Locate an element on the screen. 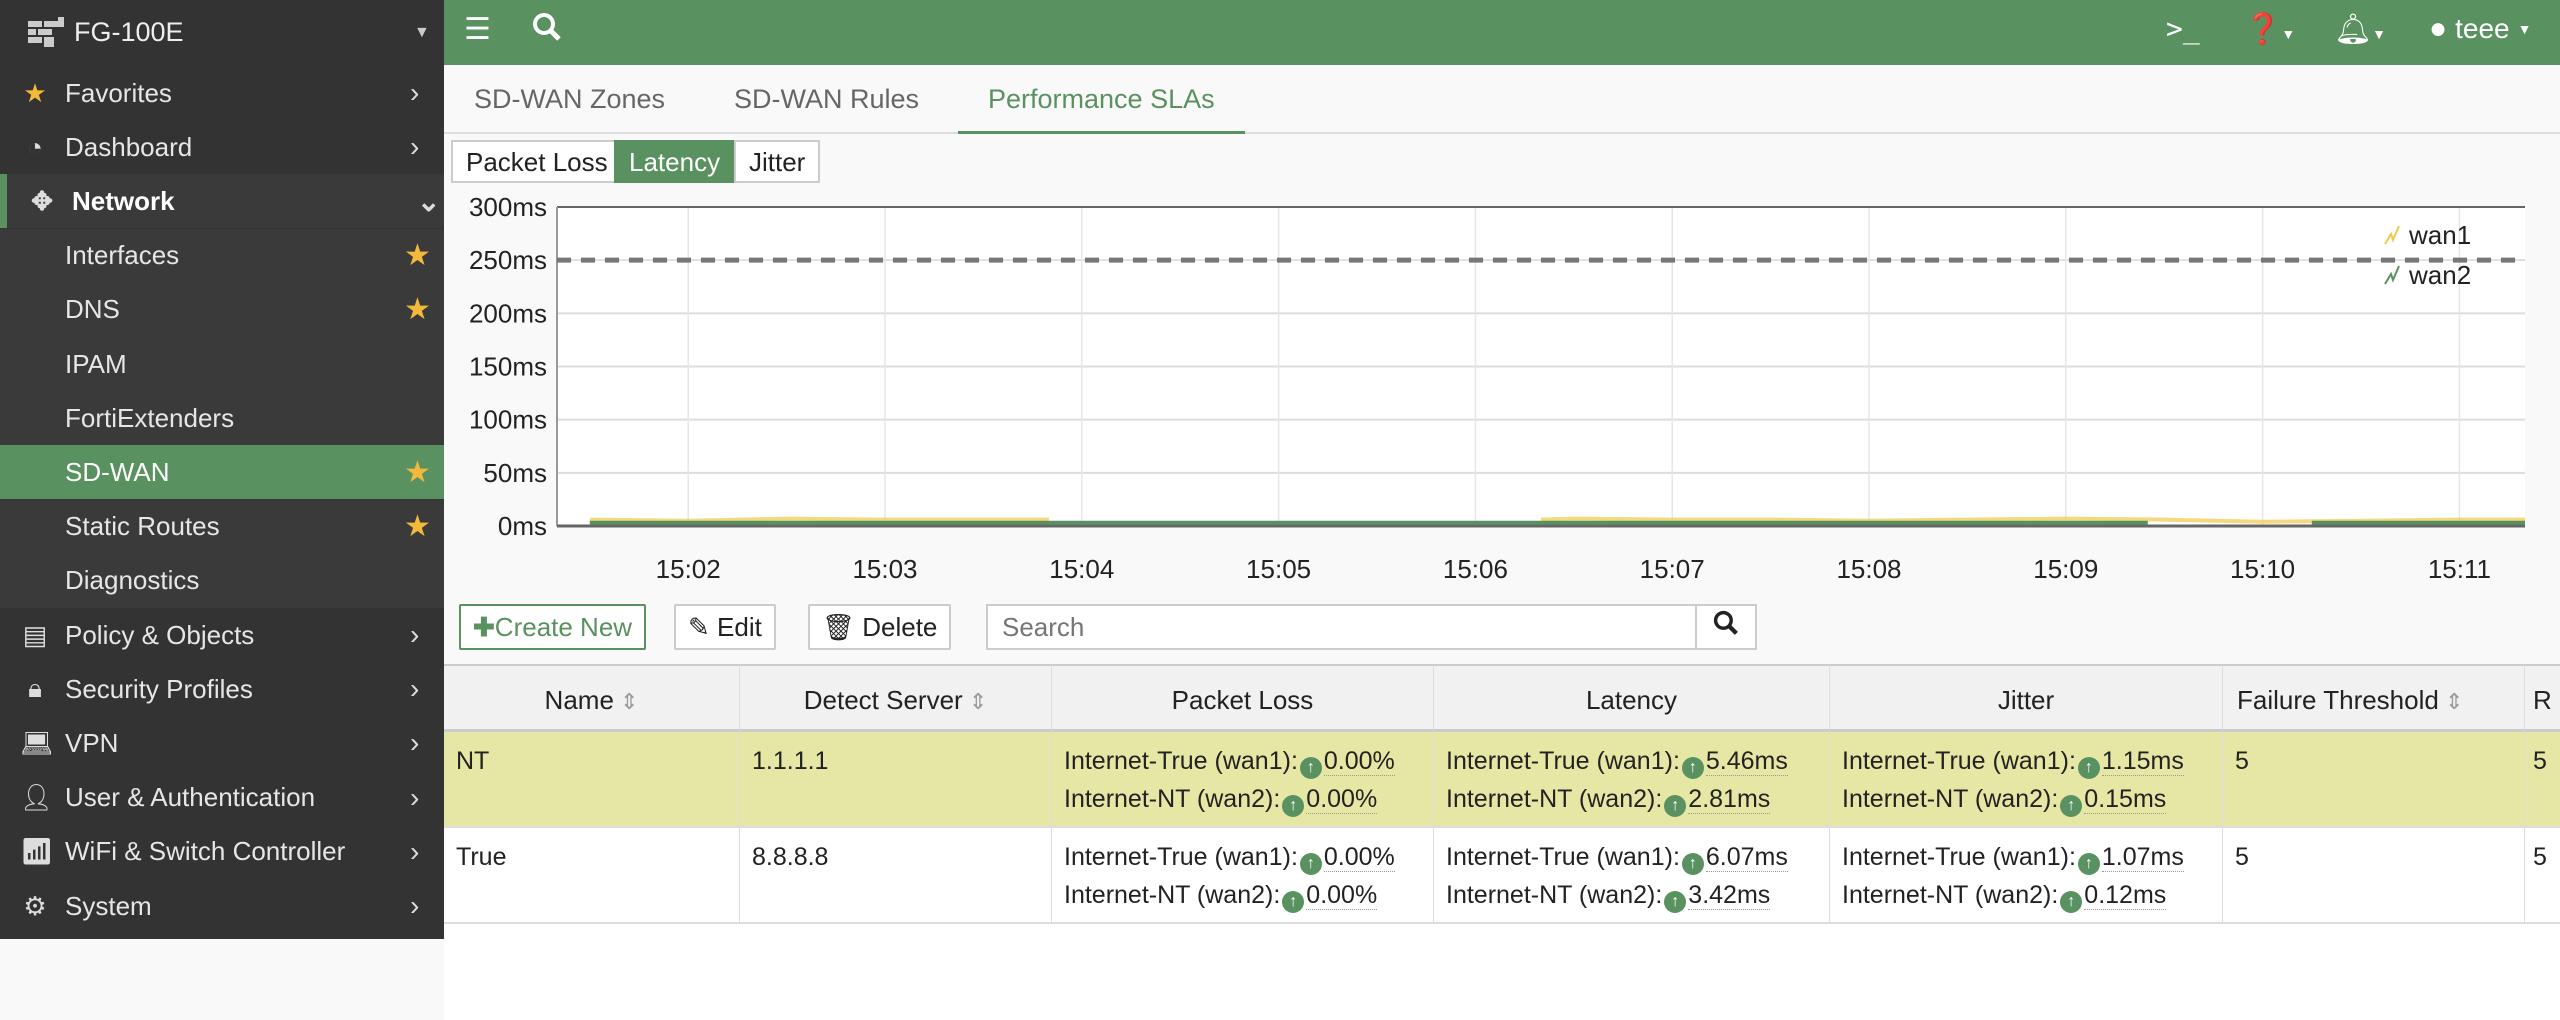 This screenshot has height=1020, width=2560. sidebar-item-label: SD-WAN is located at coordinates (117, 471).